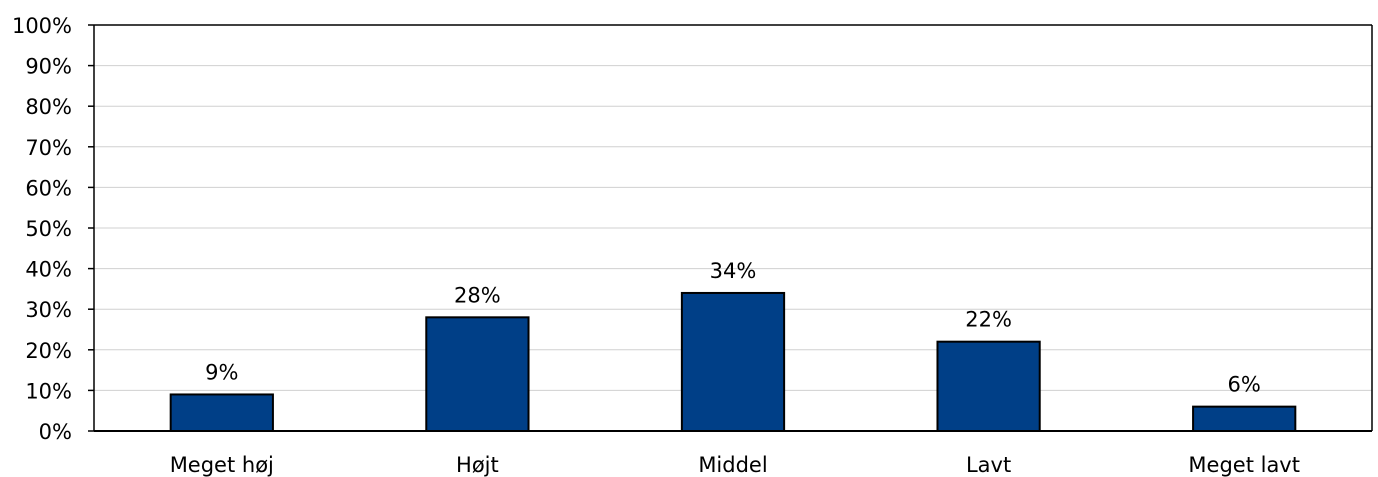 The image size is (1378, 477). What do you see at coordinates (55, 432) in the screenshot?
I see `y-tick-label: 0%` at bounding box center [55, 432].